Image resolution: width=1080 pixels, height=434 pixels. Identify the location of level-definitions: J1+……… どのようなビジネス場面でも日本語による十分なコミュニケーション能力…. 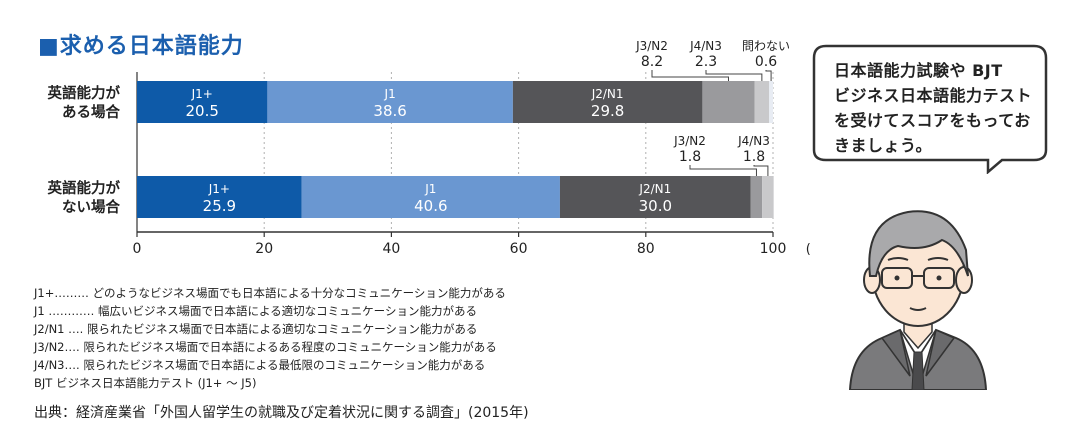
(270, 338).